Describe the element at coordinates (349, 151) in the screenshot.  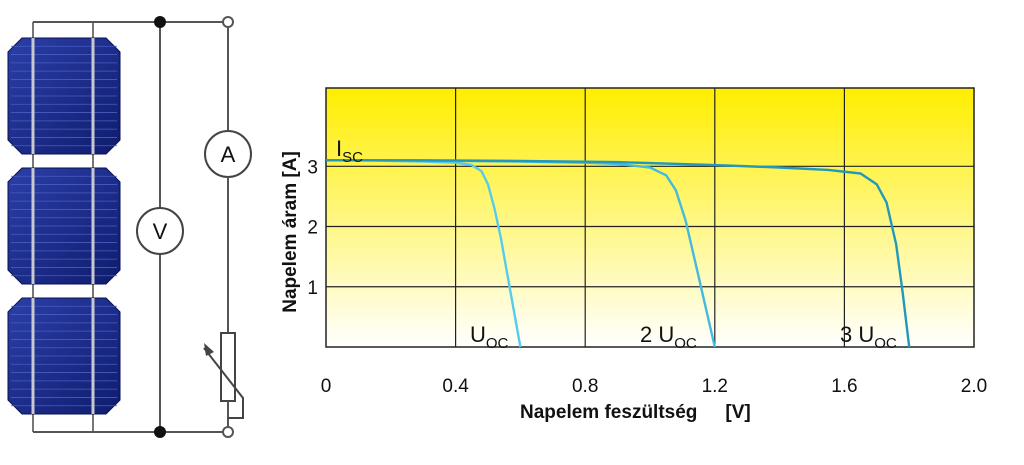
I see `isc-label: ISC` at that location.